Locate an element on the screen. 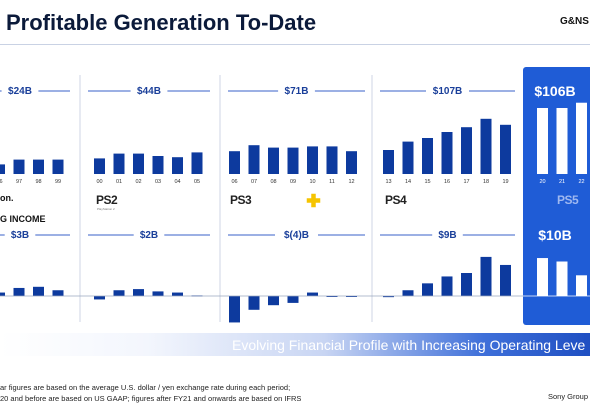 Image resolution: width=590 pixels, height=410 pixels. ps2-logo: PS2 is located at coordinates (107, 200).